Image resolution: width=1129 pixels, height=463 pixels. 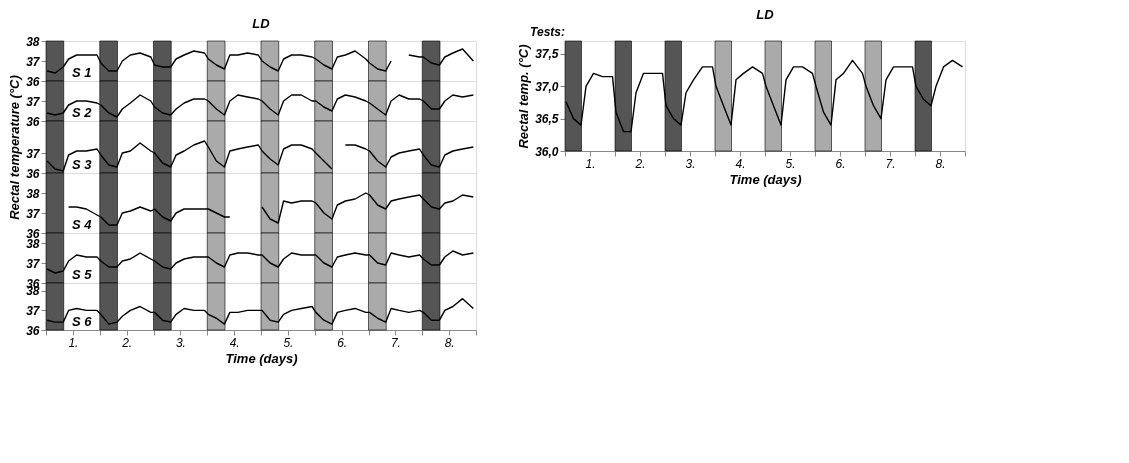 I want to click on text: Tests:, so click(x=547, y=32).